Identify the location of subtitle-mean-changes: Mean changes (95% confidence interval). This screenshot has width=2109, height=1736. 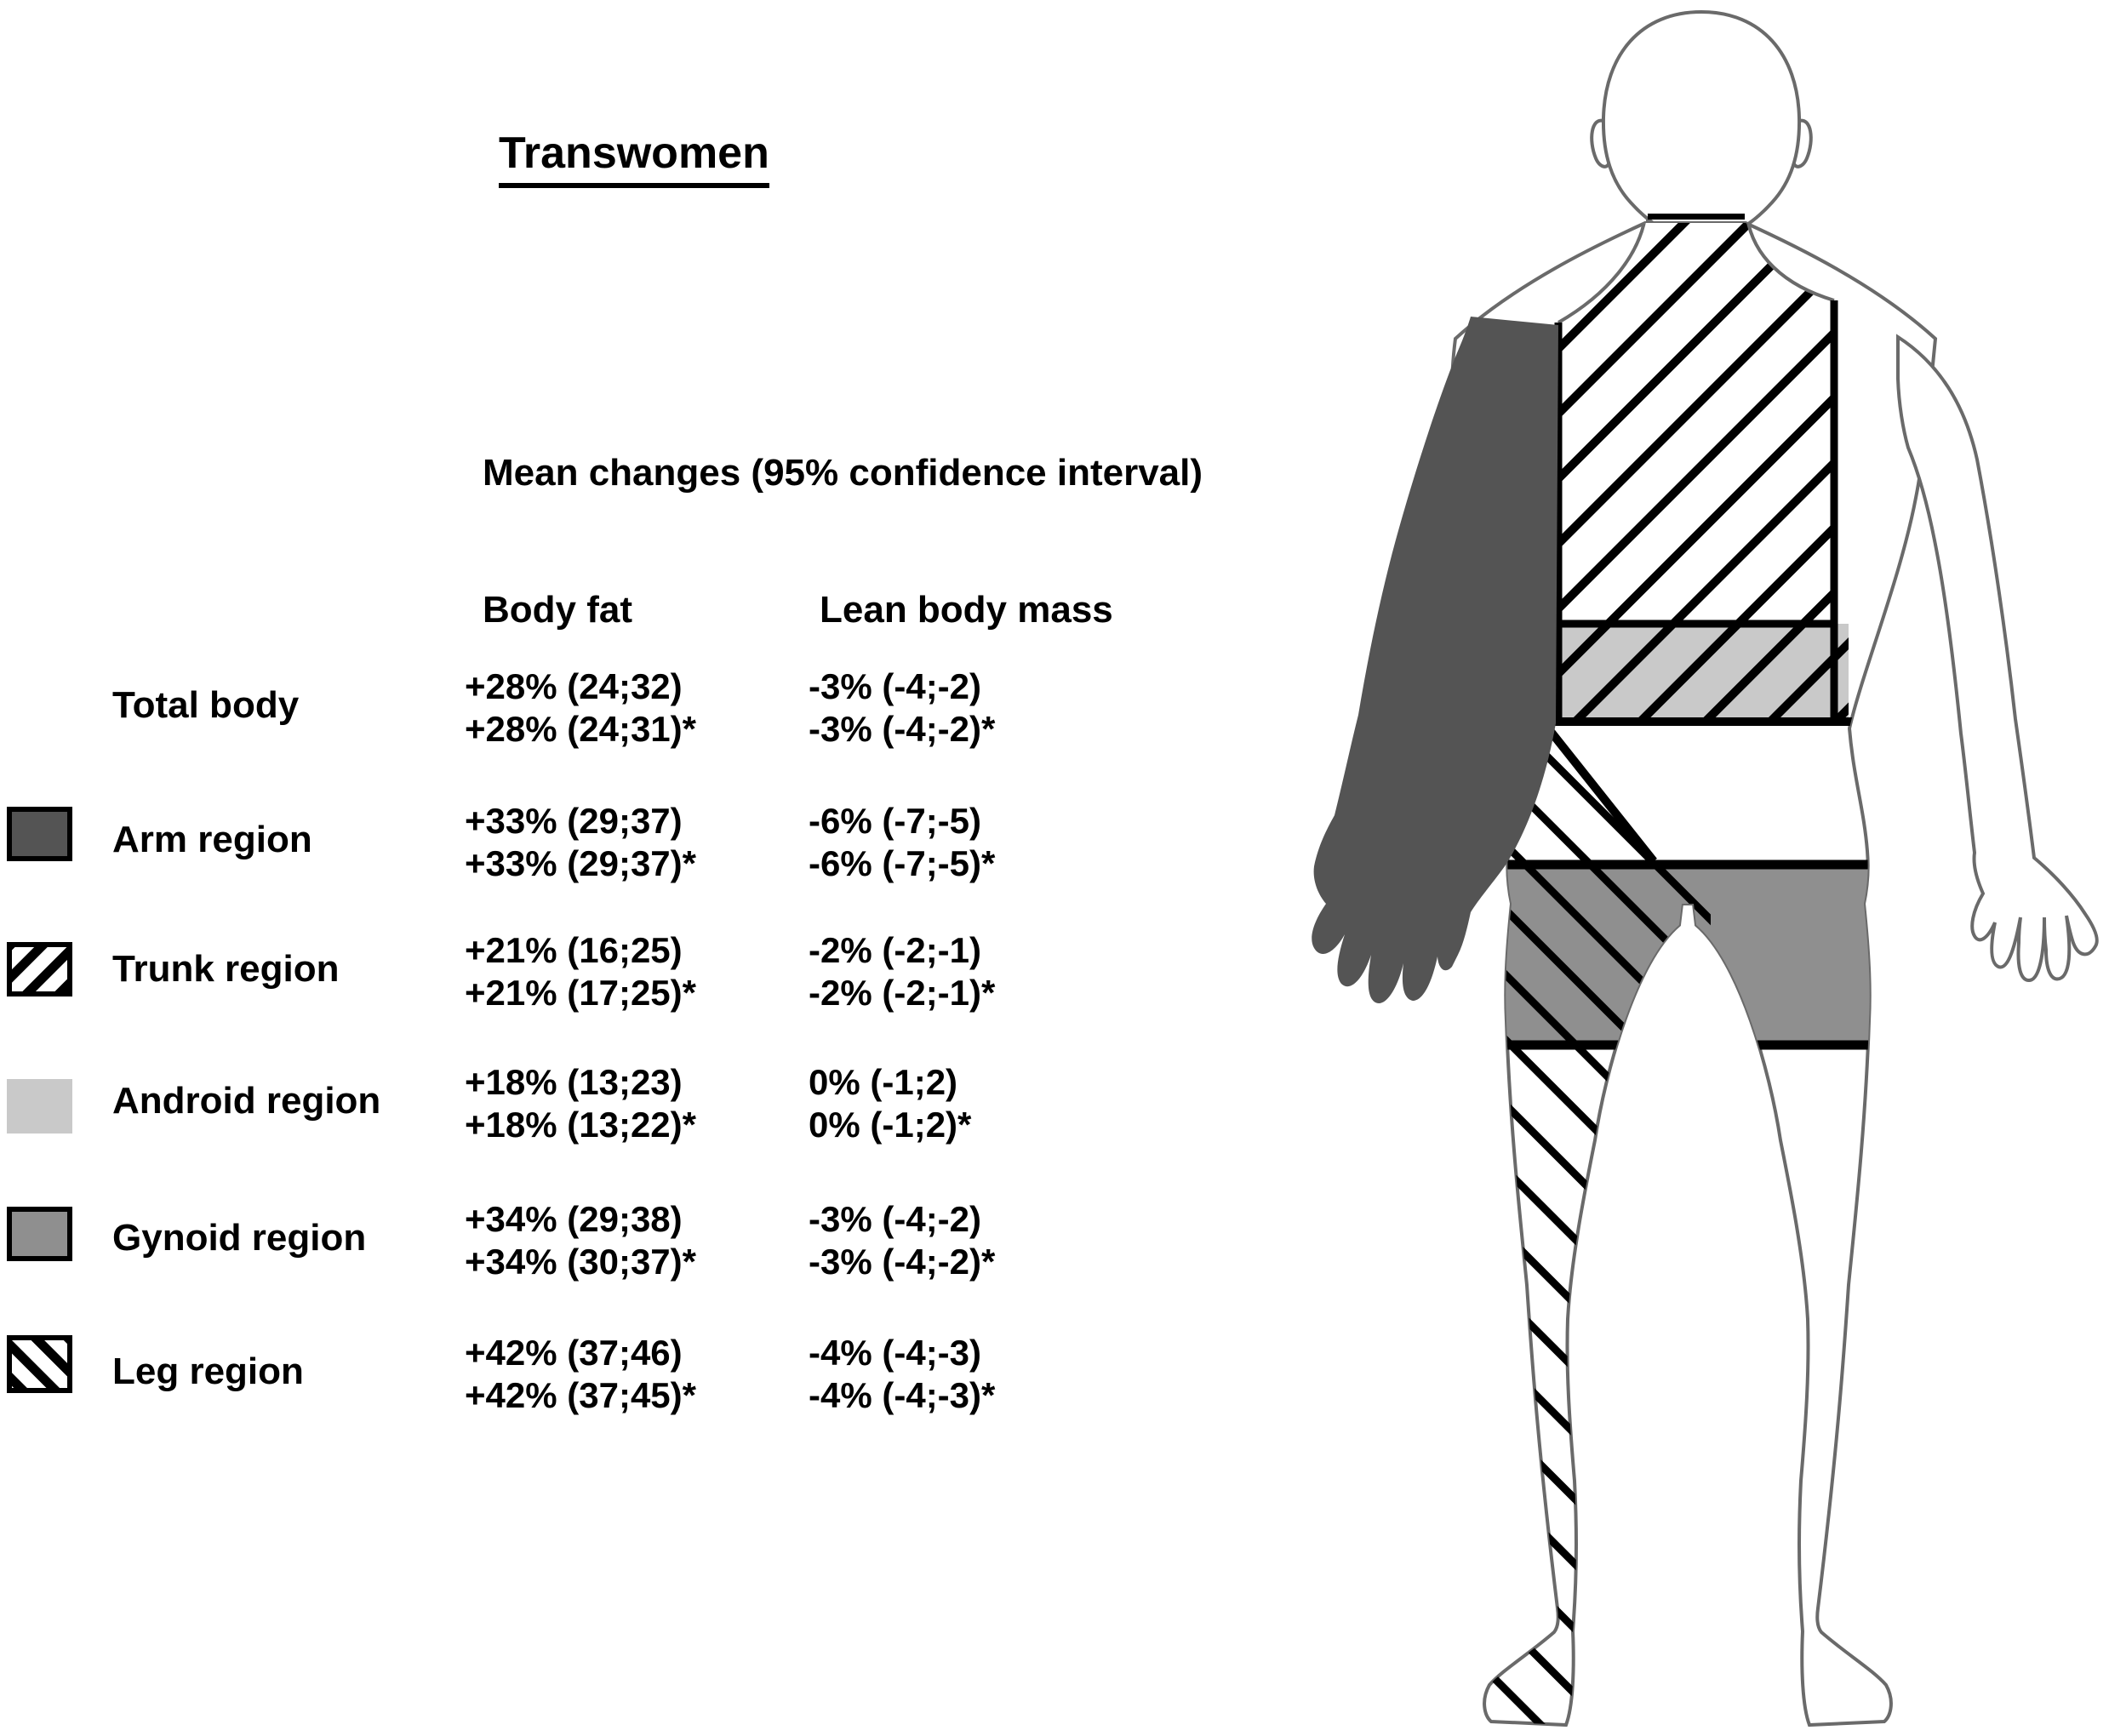
(843, 473).